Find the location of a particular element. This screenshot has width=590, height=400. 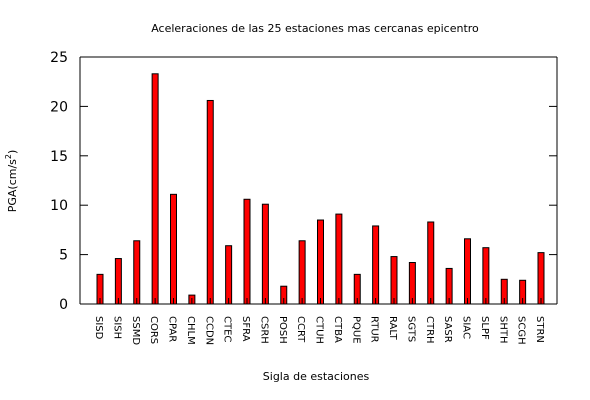

bar-cors is located at coordinates (155, 189).